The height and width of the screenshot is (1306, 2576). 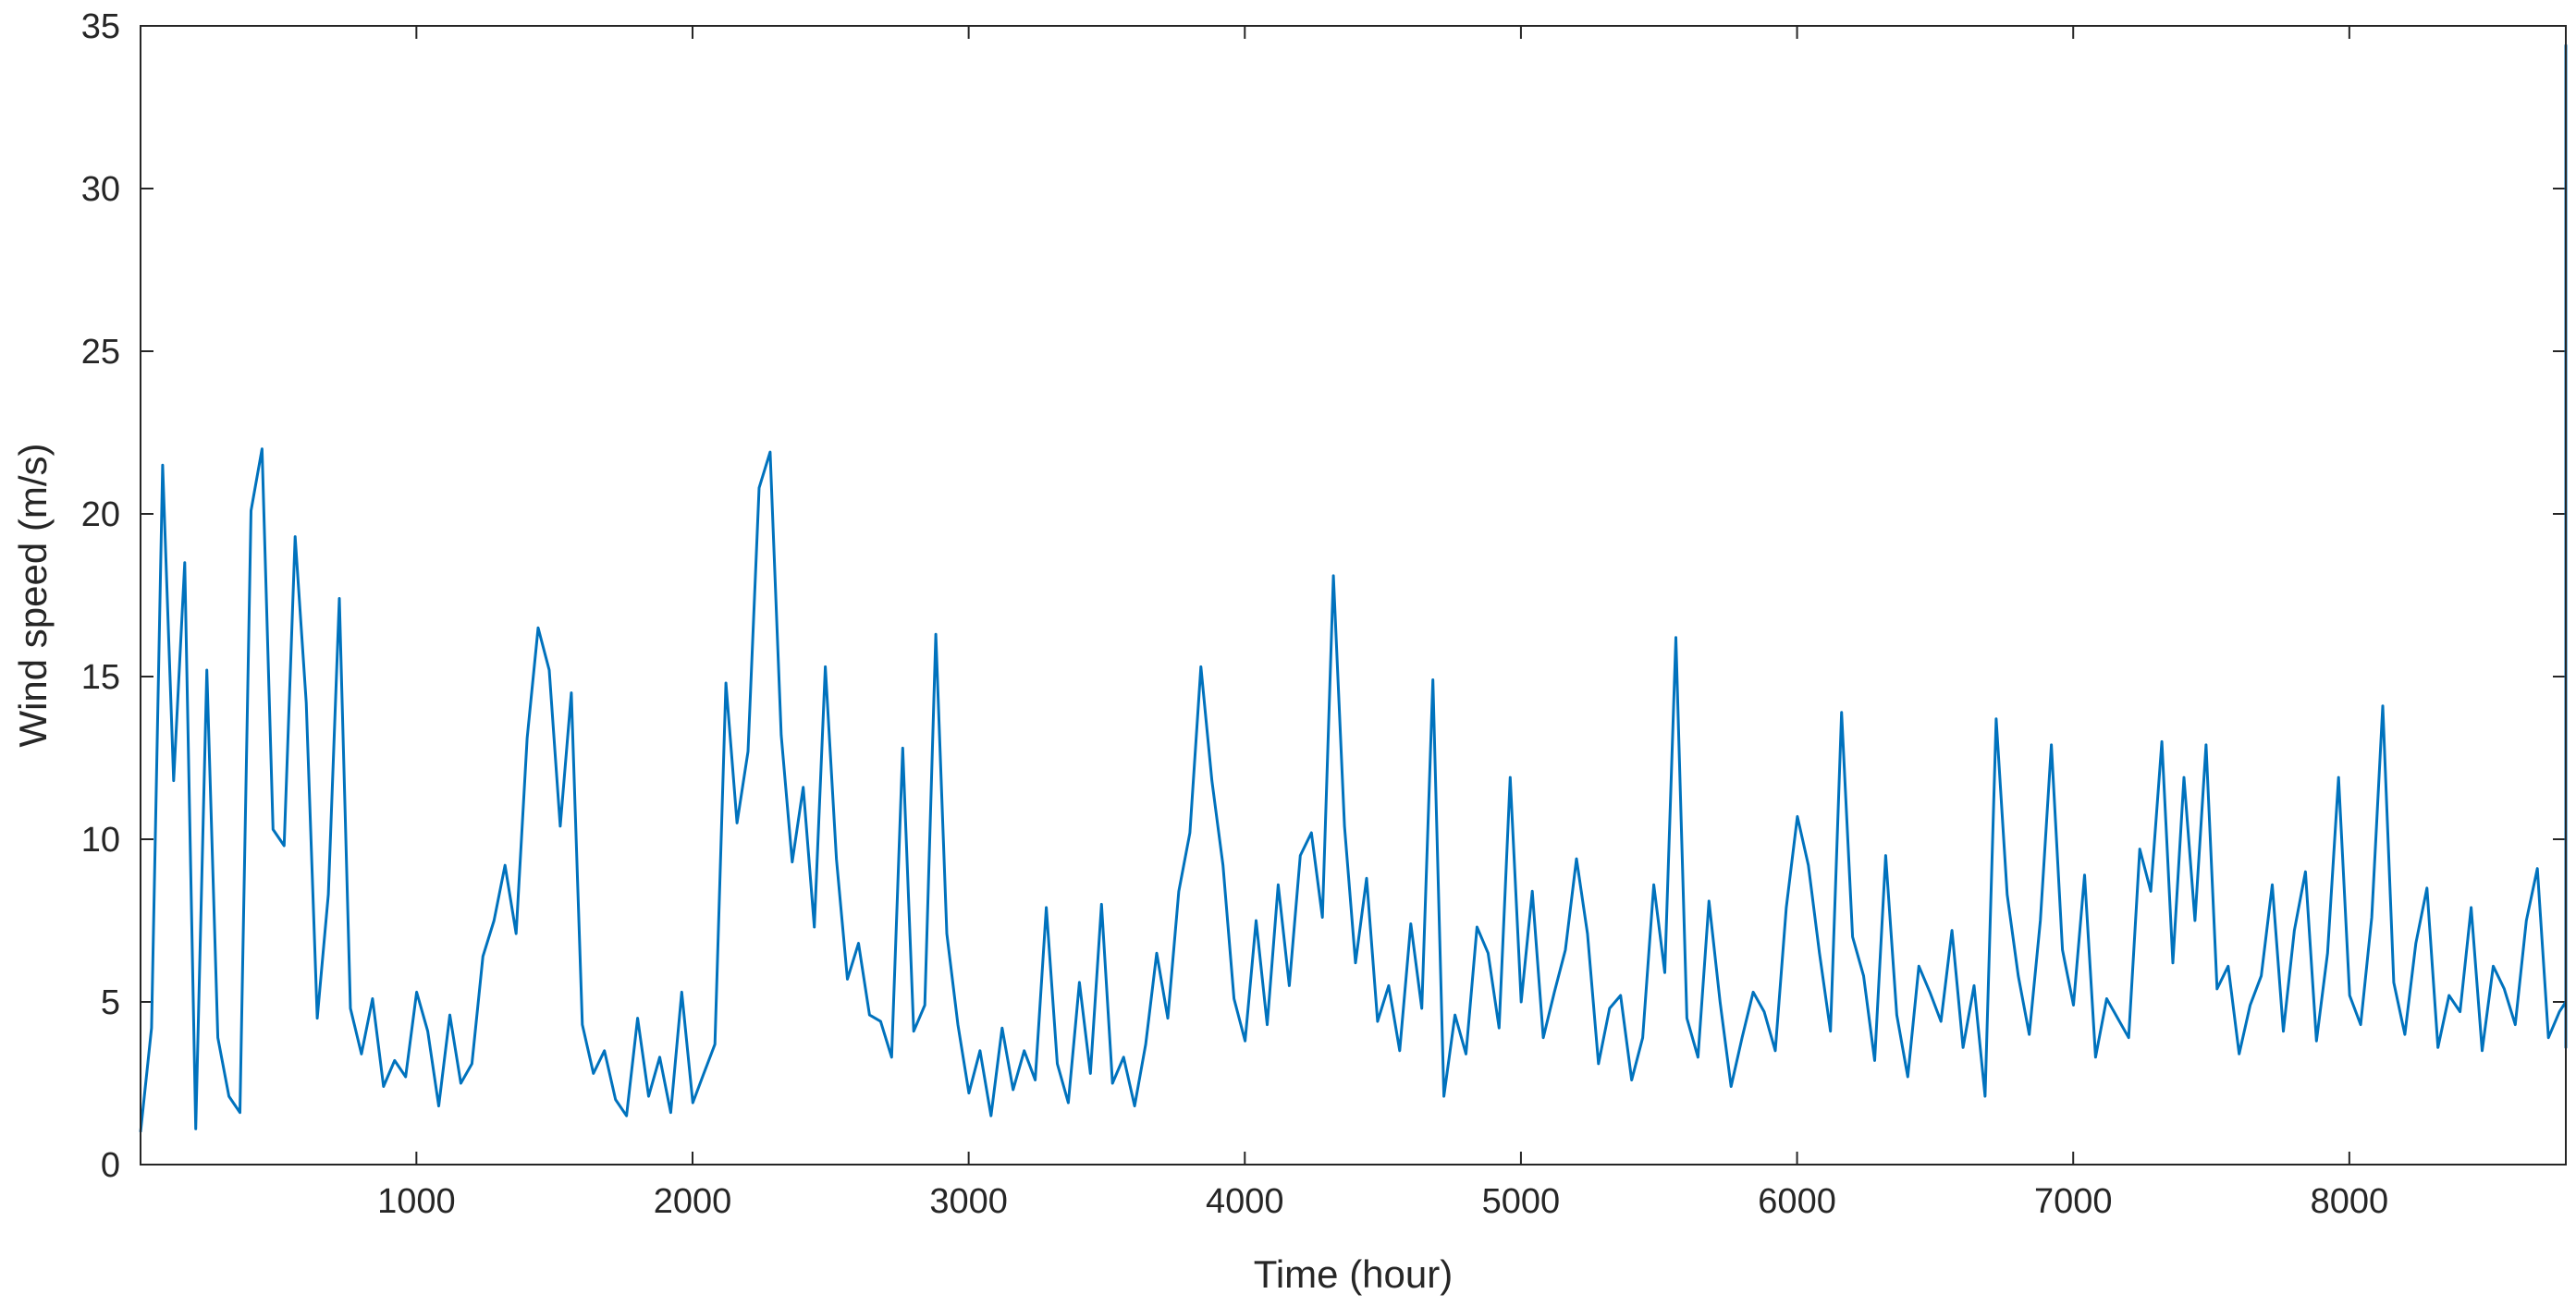 What do you see at coordinates (2073, 1201) in the screenshot?
I see `x-tick-label: 7000` at bounding box center [2073, 1201].